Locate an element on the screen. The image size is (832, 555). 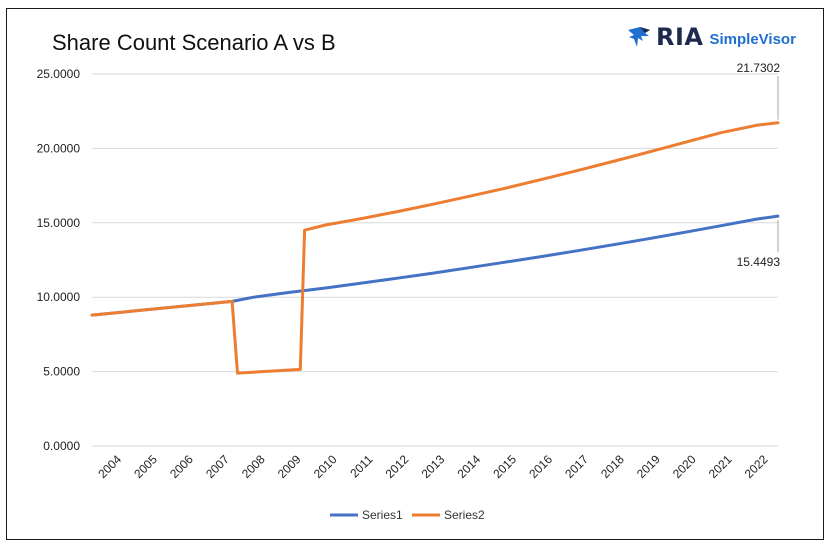
data-labels: 21.7302 15.4493 is located at coordinates (759, 165).